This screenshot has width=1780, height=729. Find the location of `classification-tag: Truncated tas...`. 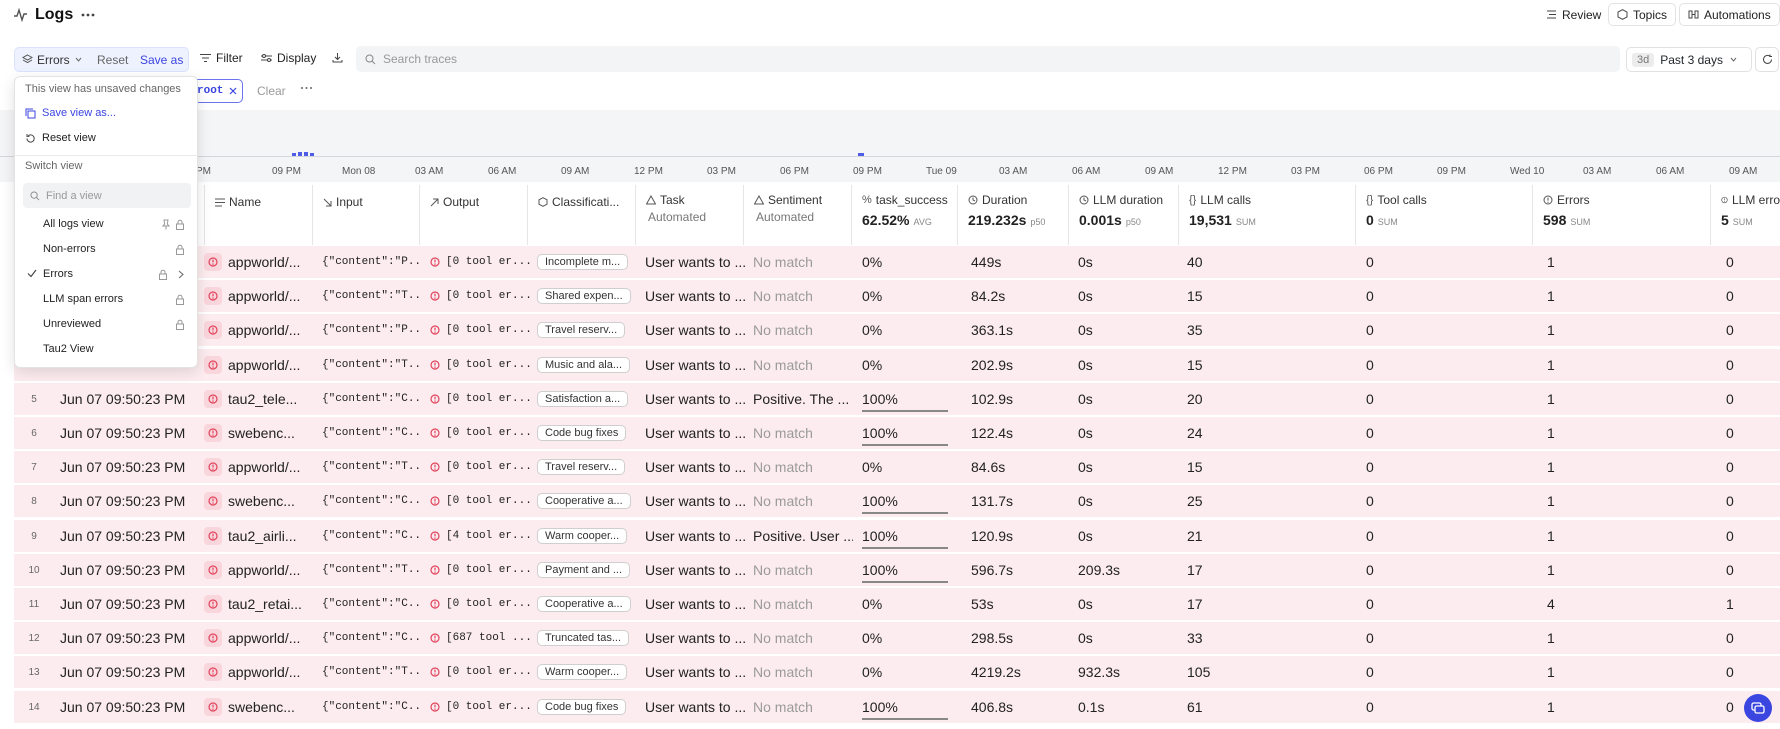

classification-tag: Truncated tas... is located at coordinates (583, 638).